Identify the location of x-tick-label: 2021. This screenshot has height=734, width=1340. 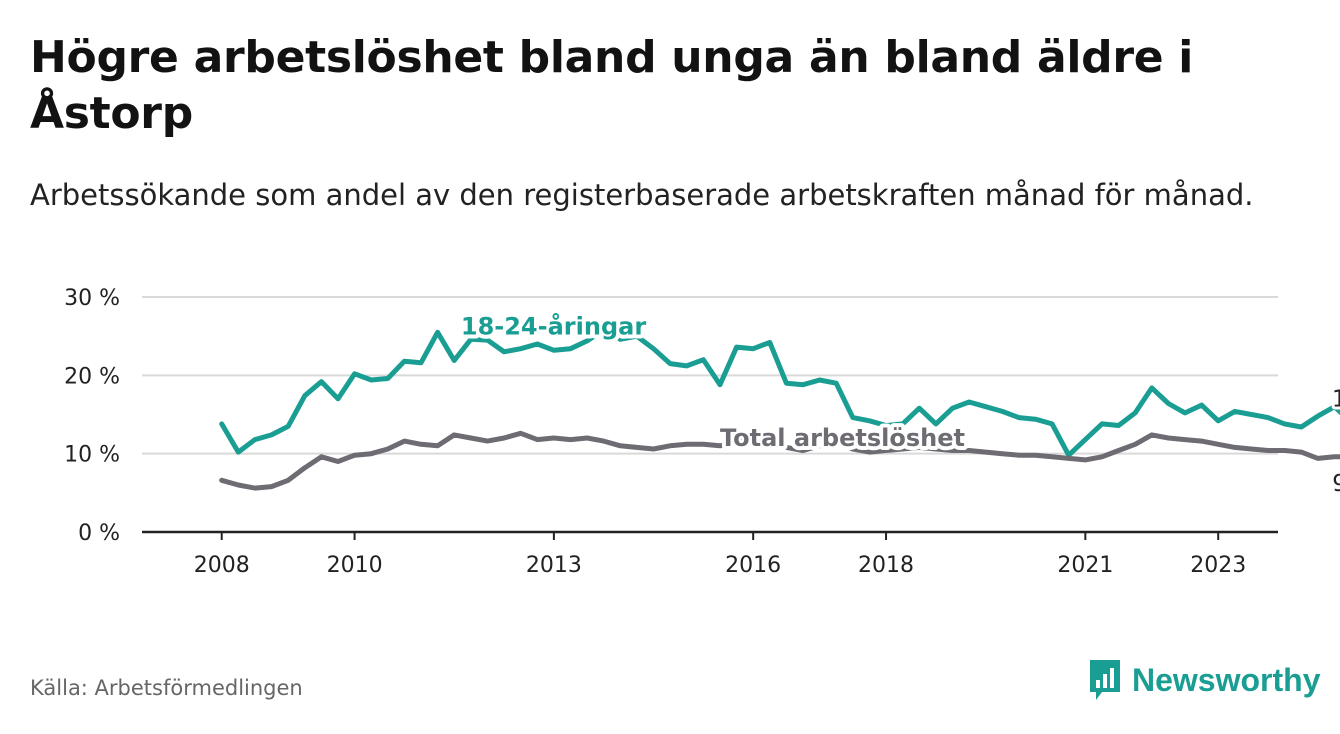
(1085, 565).